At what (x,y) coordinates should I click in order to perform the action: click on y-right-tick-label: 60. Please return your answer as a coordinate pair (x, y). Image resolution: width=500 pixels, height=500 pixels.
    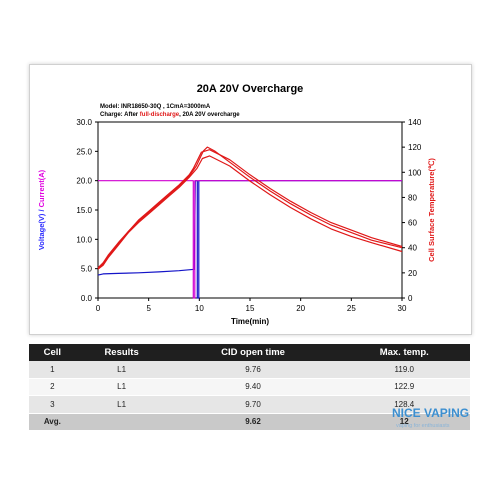
    Looking at the image, I should click on (412, 223).